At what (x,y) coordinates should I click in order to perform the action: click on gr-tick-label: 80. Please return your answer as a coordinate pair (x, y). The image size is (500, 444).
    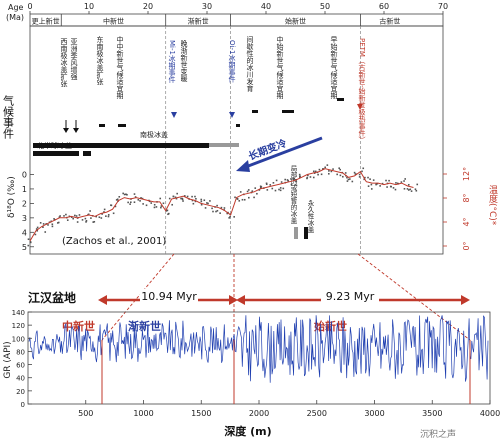
    Looking at the image, I should click on (20, 352).